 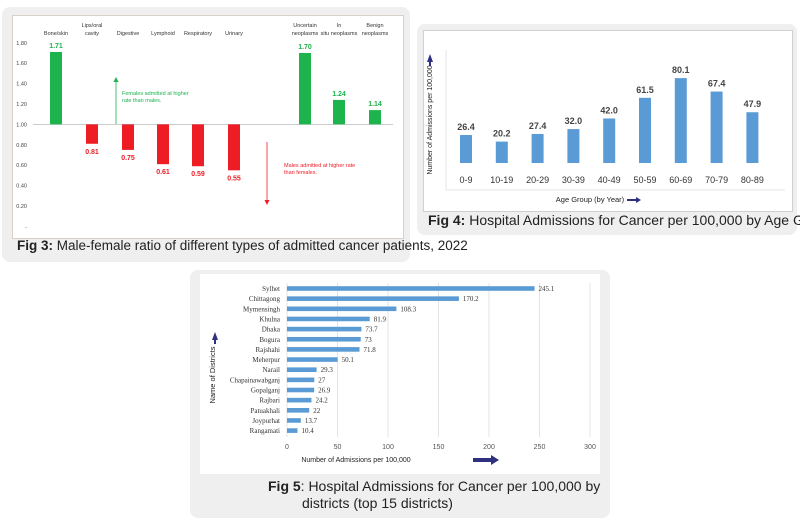 What do you see at coordinates (466, 127) in the screenshot?
I see `data-label: 26.4` at bounding box center [466, 127].